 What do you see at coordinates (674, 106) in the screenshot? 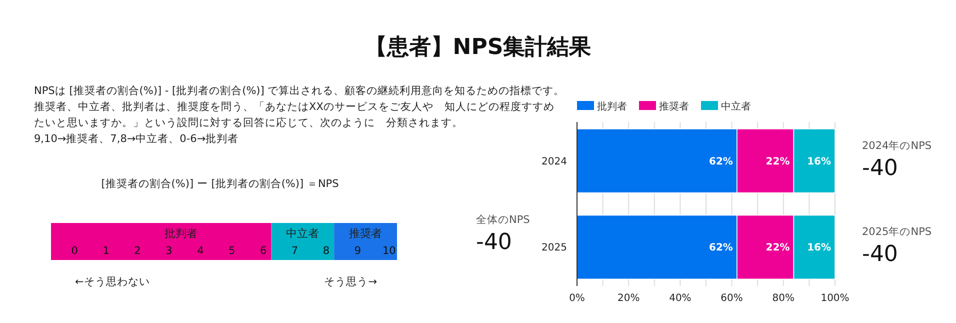
I see `legend-label: 推奨者` at bounding box center [674, 106].